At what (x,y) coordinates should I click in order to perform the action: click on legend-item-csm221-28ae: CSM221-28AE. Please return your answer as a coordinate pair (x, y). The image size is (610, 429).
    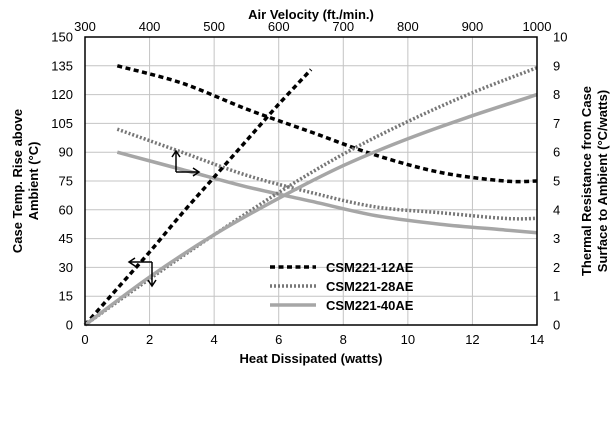
    Looking at the image, I should click on (342, 286).